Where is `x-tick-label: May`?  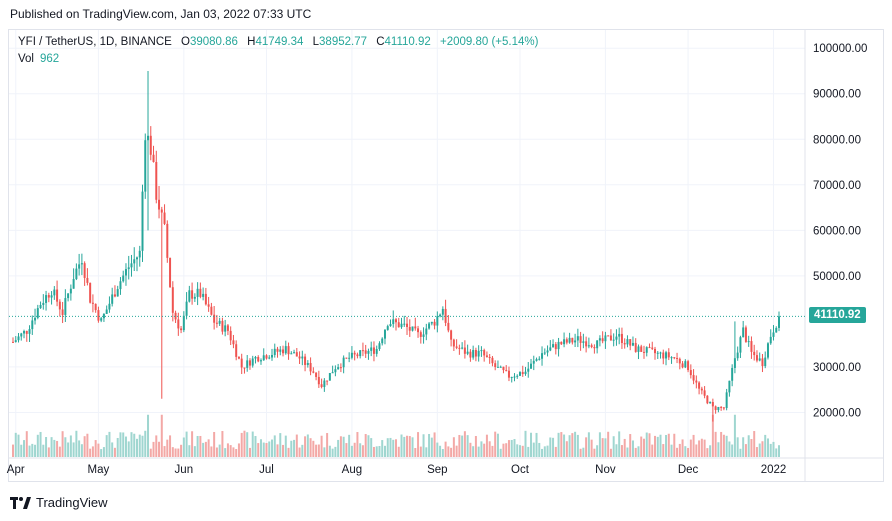
x-tick-label: May is located at coordinates (99, 470).